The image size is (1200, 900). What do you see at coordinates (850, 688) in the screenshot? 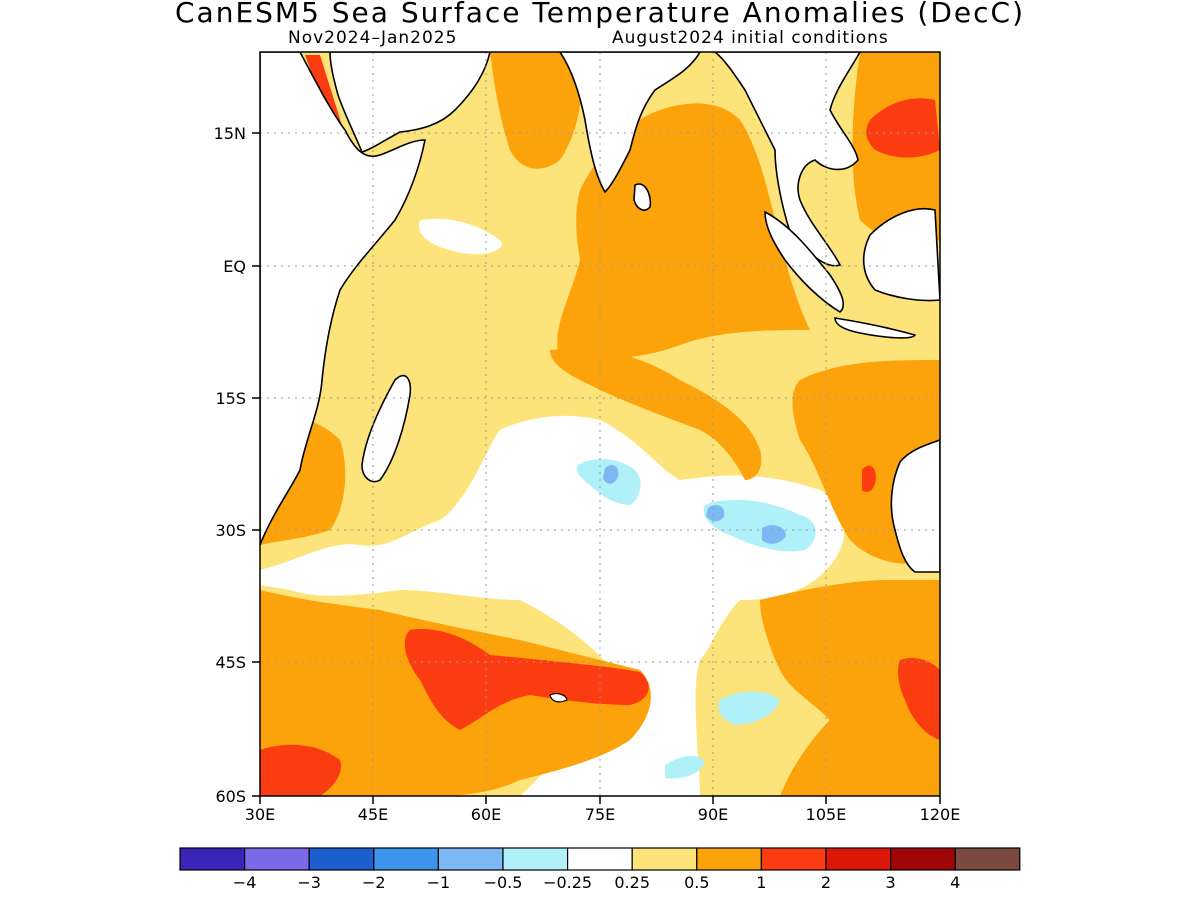
I see `orange-region-southeast` at bounding box center [850, 688].